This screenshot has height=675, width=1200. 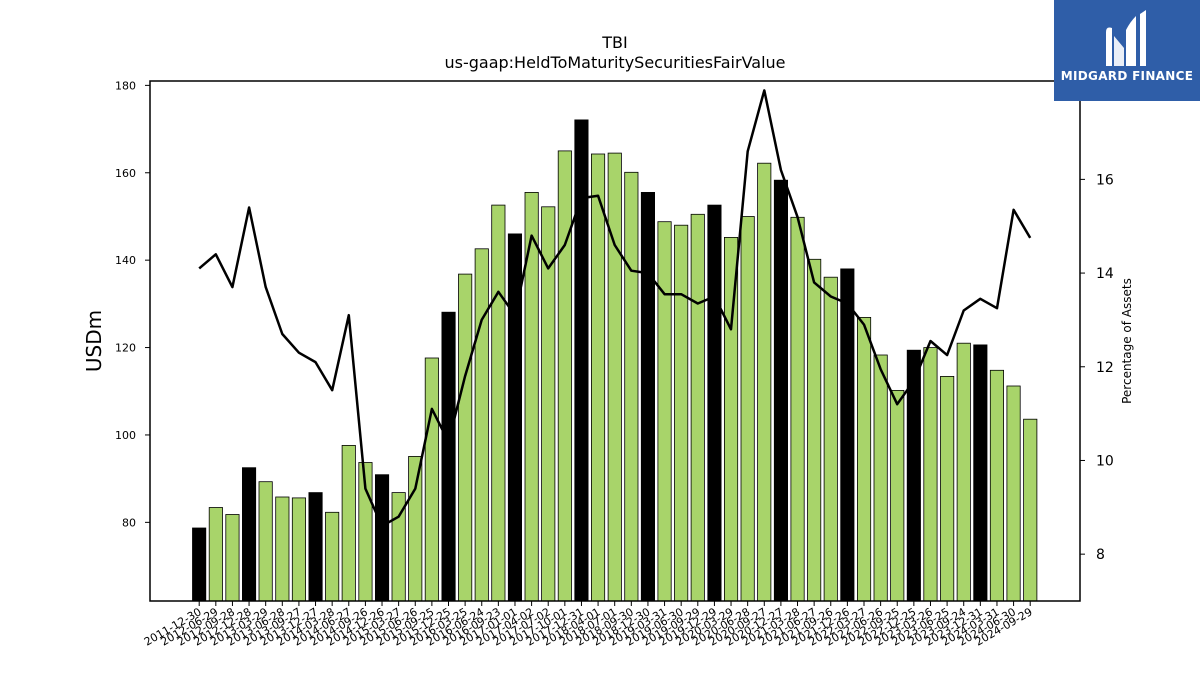 I want to click on y-axis-label: USDm, so click(x=94, y=341).